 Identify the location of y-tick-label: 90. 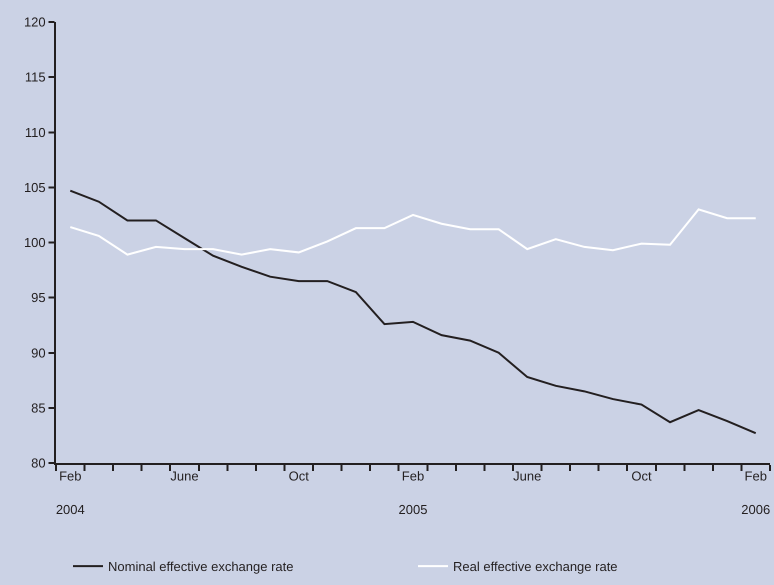
(38, 352).